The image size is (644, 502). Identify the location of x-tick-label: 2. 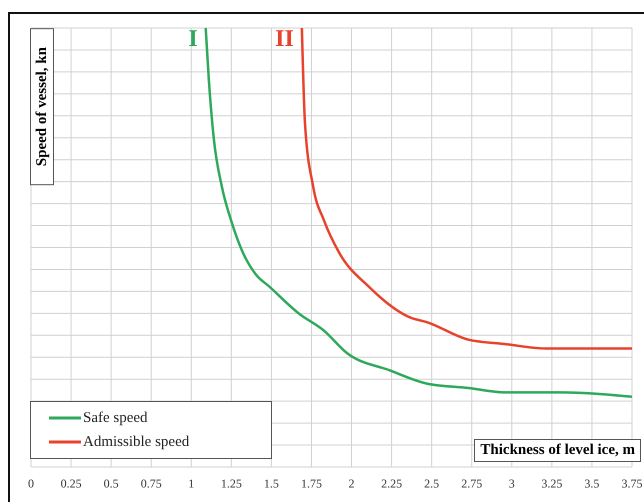
(351, 483).